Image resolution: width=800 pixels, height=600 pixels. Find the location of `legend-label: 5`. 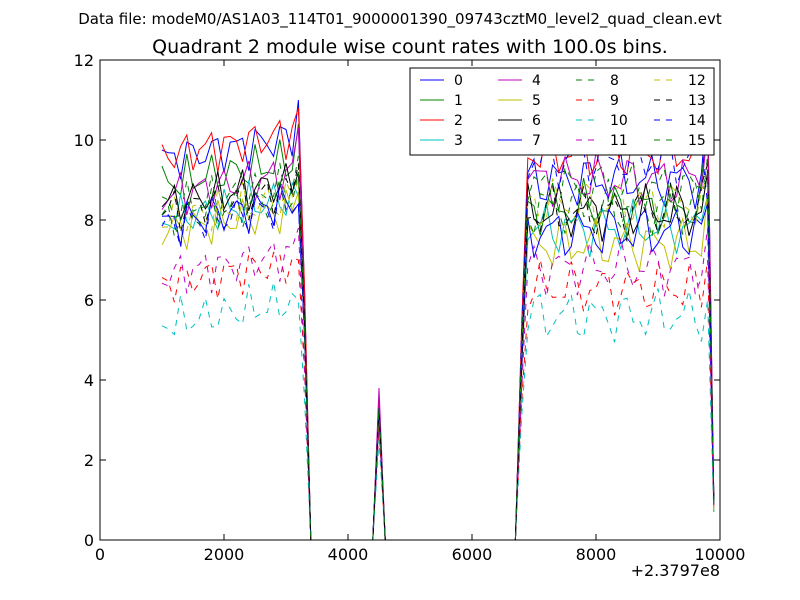

legend-label: 5 is located at coordinates (536, 101).